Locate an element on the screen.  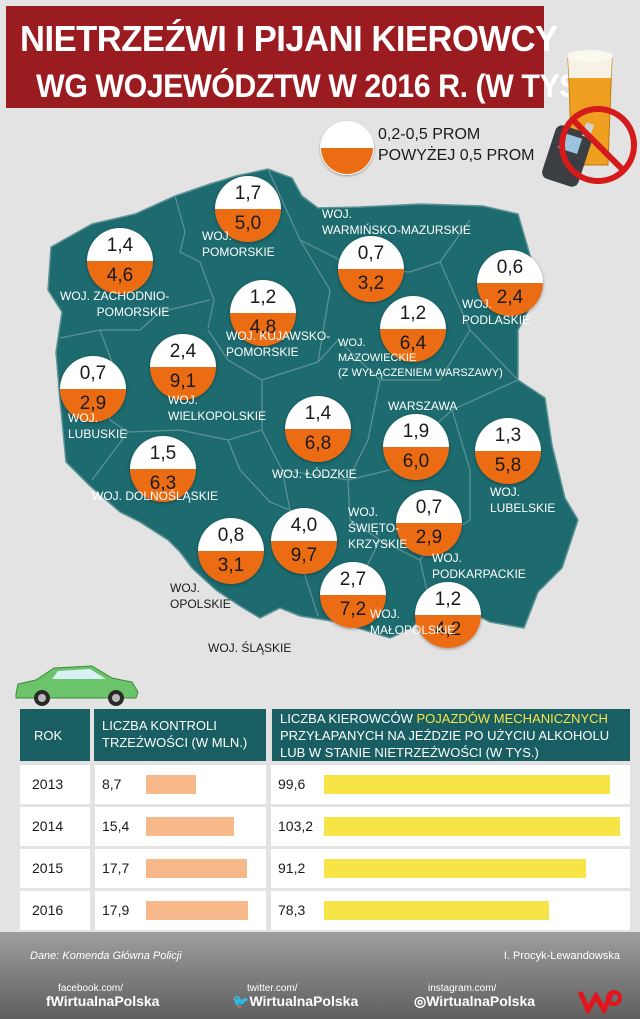
table-row: 2016 17,9 78,3 is located at coordinates (325, 910).